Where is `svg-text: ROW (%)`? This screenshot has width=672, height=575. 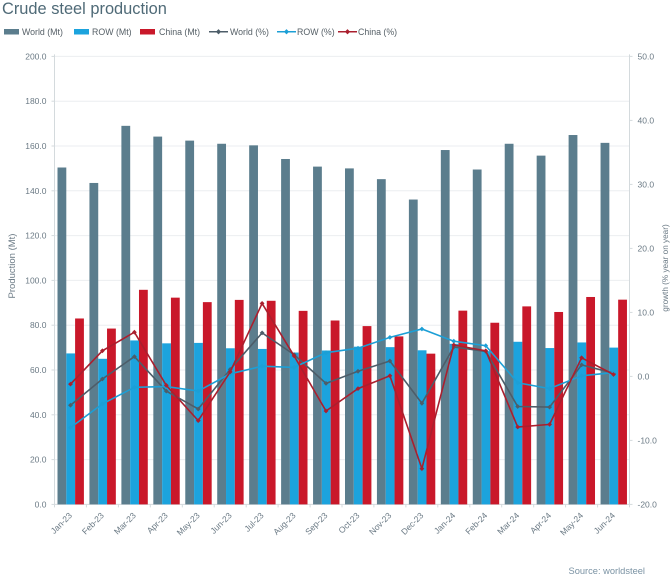
svg-text: ROW (%) is located at coordinates (316, 32).